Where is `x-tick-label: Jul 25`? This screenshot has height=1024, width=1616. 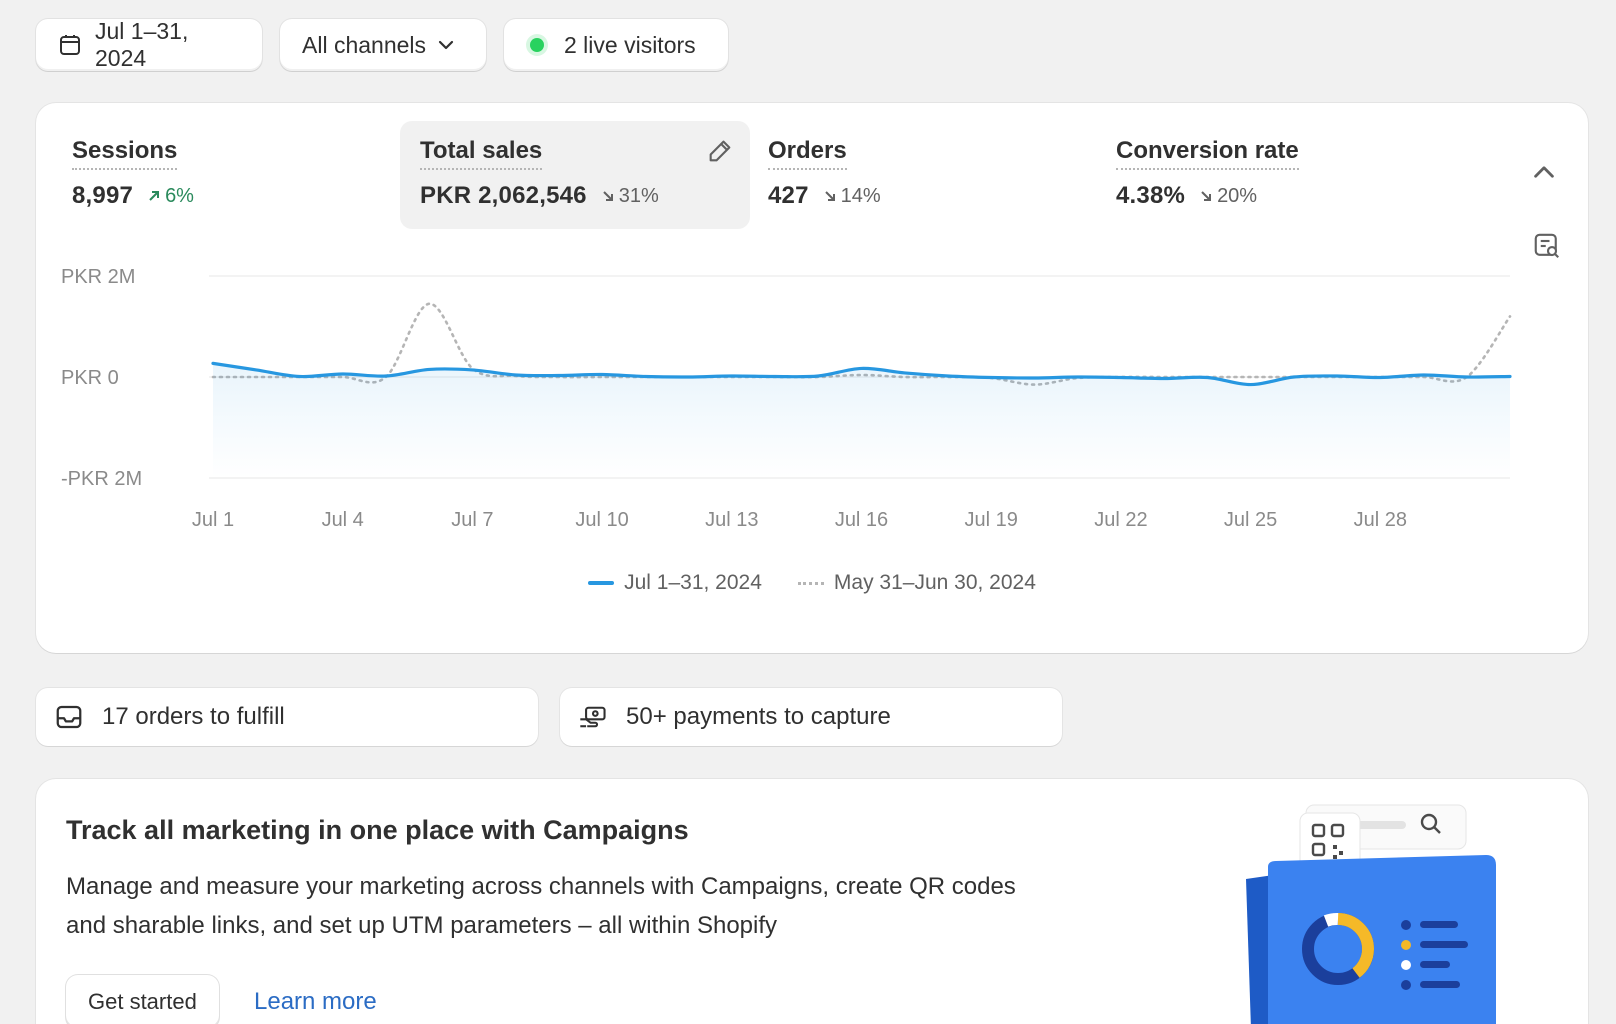
x-tick-label: Jul 25 is located at coordinates (1250, 520).